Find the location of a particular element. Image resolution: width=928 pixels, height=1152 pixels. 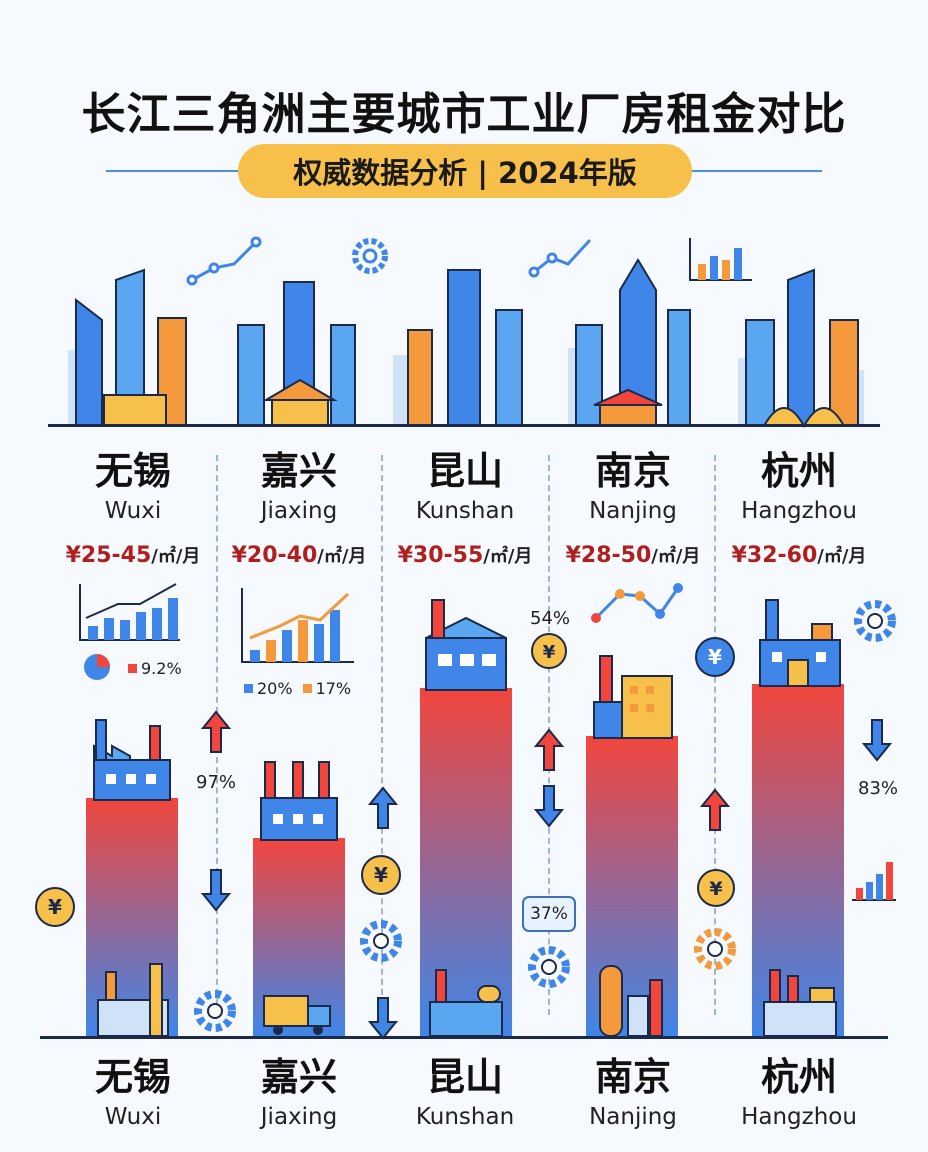

percentage-label: 54% is located at coordinates (550, 618).